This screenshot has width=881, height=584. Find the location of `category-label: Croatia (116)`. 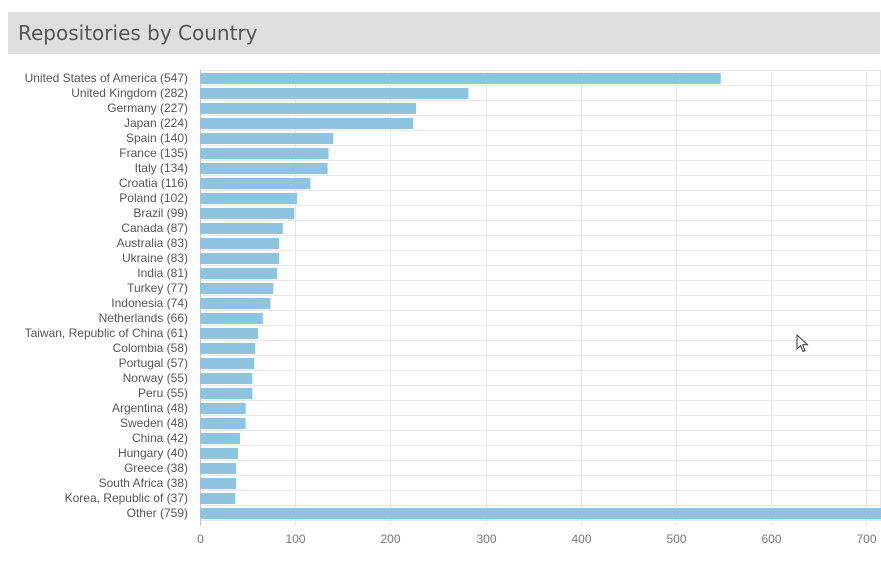

category-label: Croatia (116) is located at coordinates (153, 183).